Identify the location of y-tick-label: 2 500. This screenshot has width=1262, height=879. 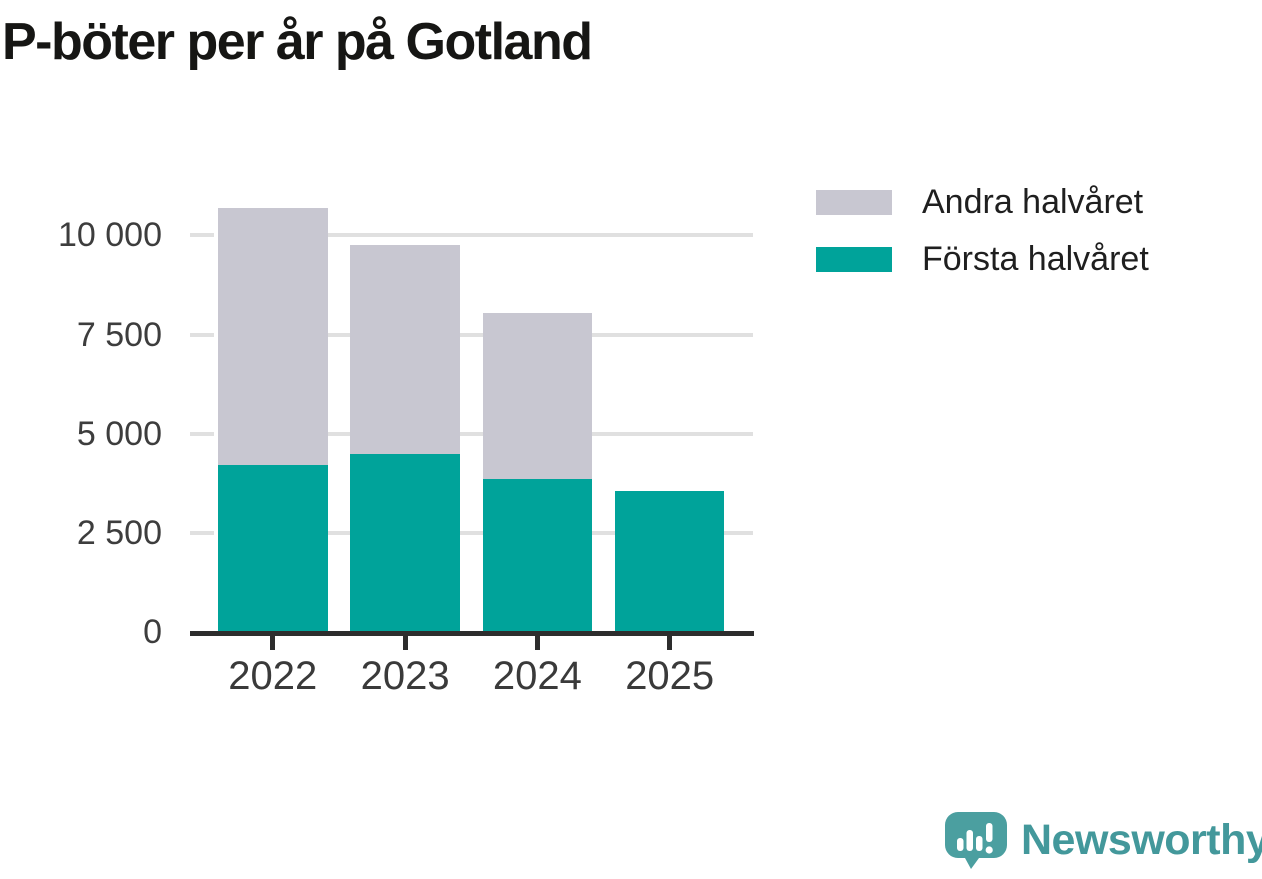
(119, 532).